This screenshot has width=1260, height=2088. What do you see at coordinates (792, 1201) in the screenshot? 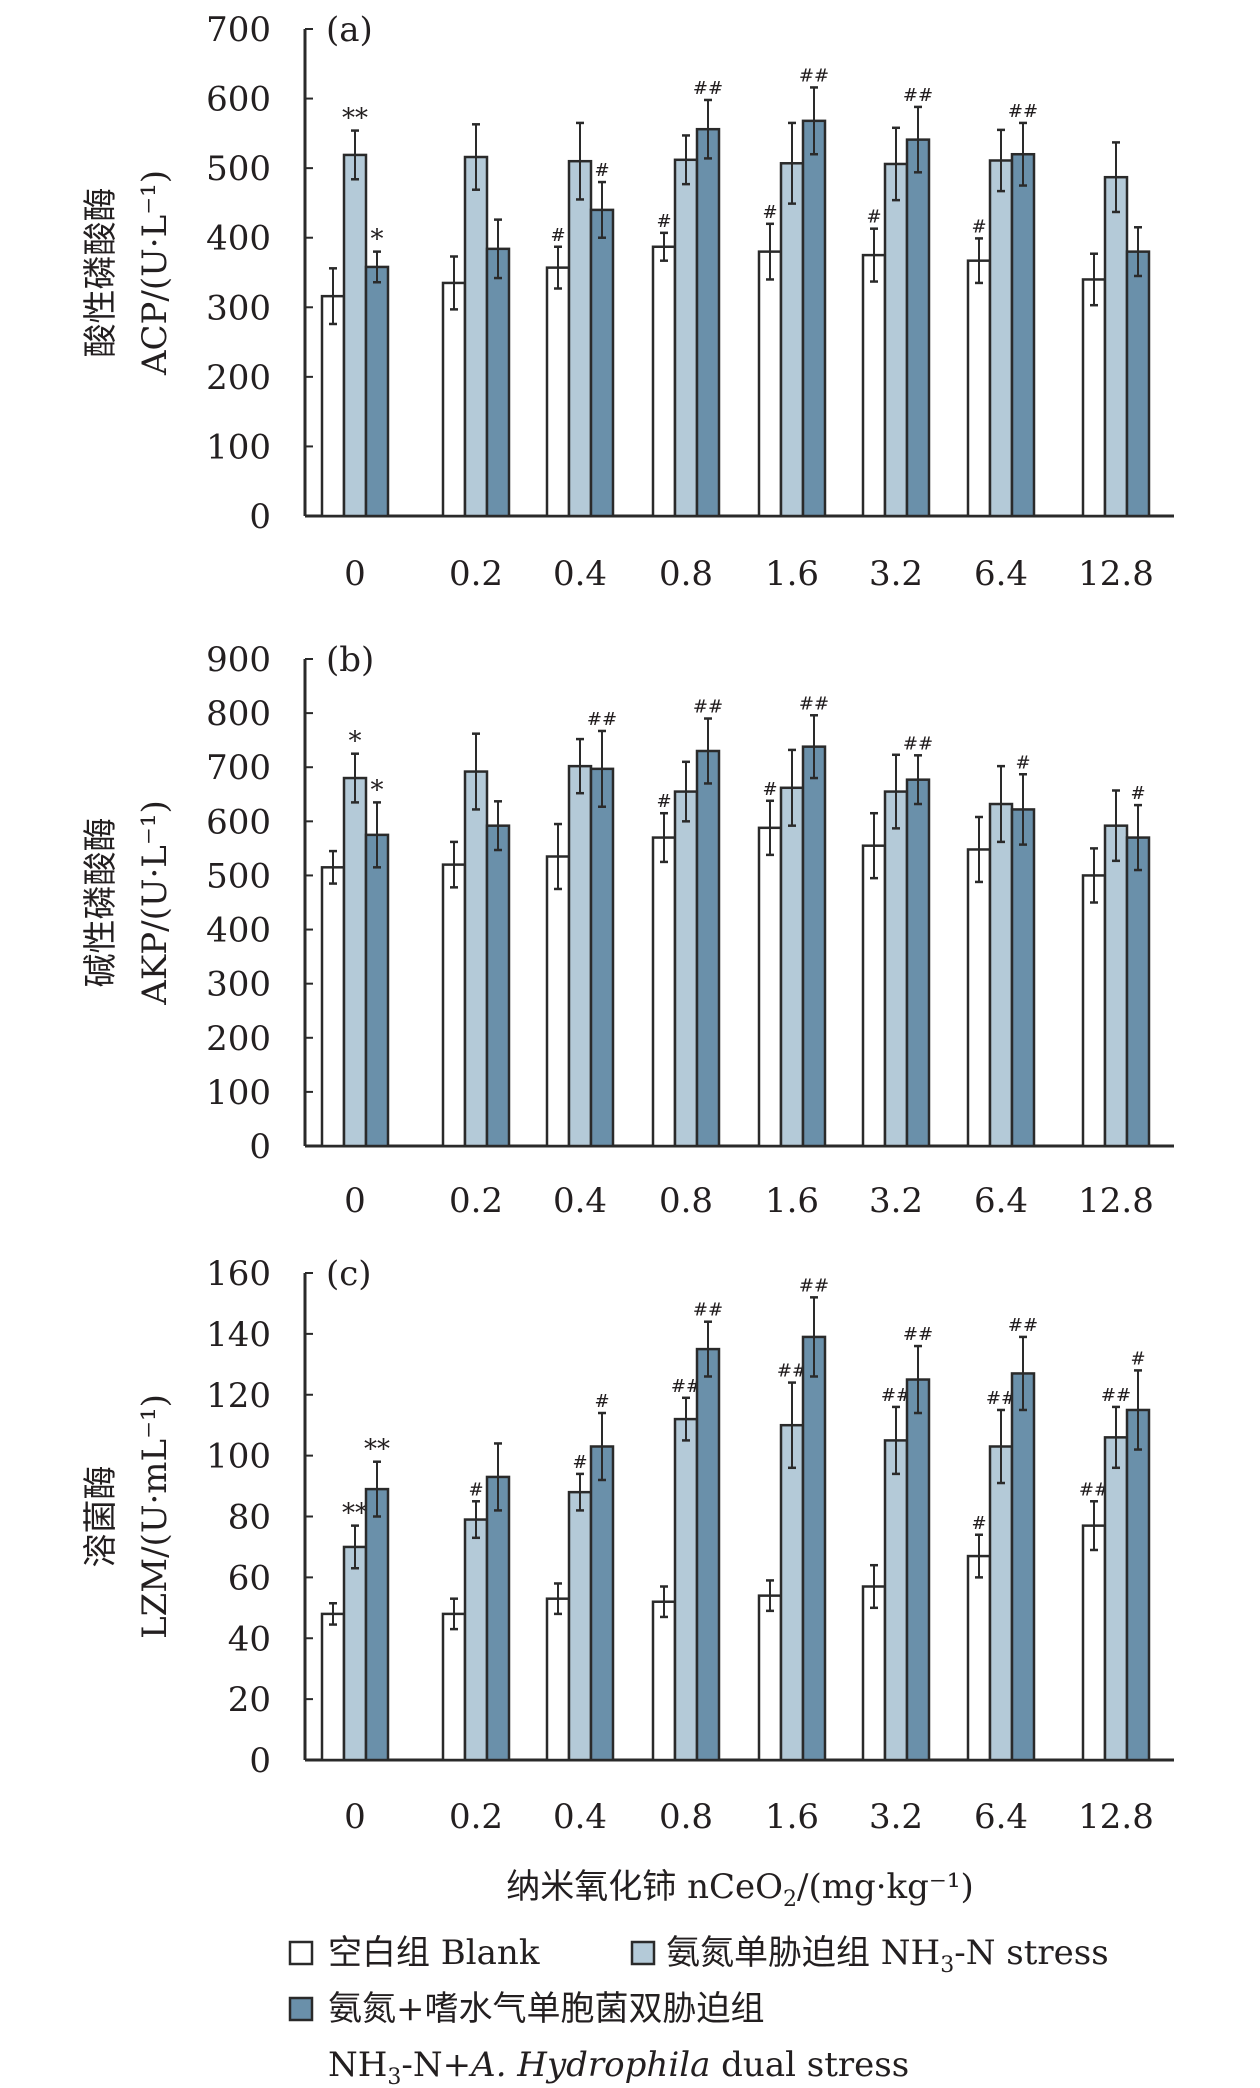
I see `x-tick-label: 1.6` at bounding box center [792, 1201].